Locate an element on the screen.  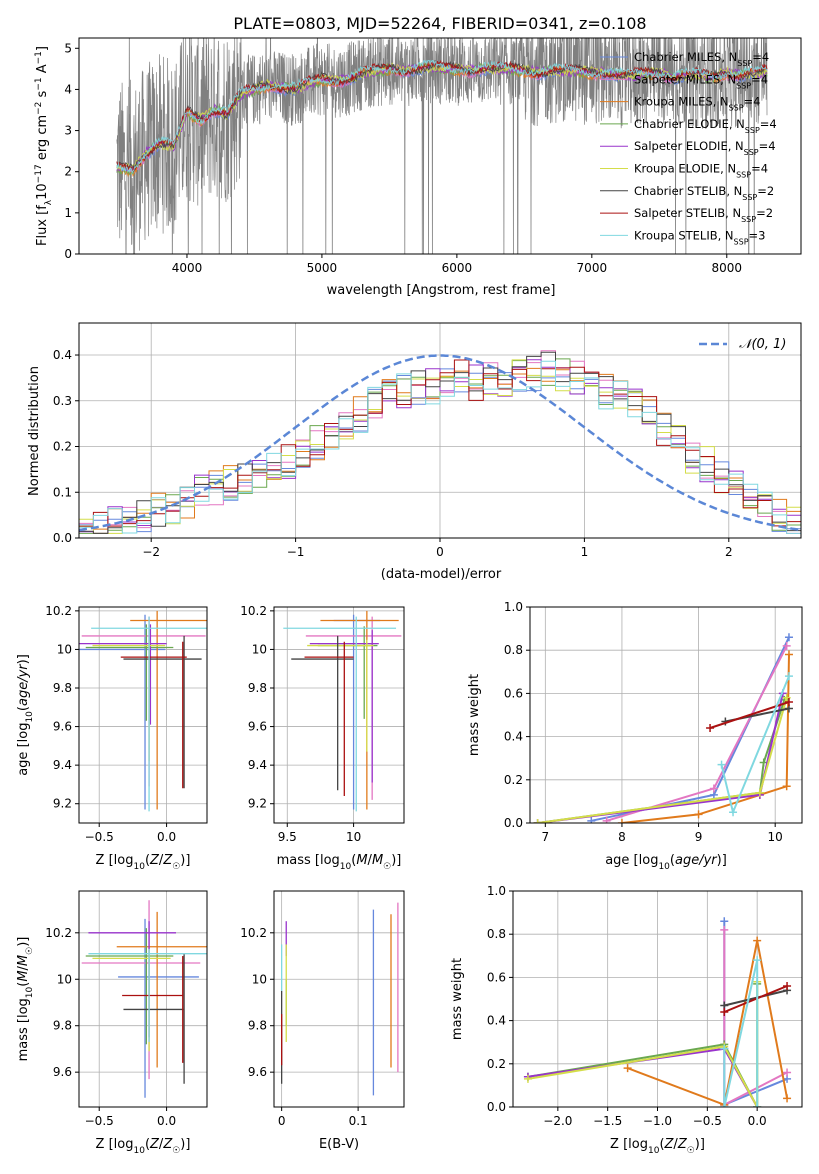
age-weight-frame is located at coordinates (666, 715).